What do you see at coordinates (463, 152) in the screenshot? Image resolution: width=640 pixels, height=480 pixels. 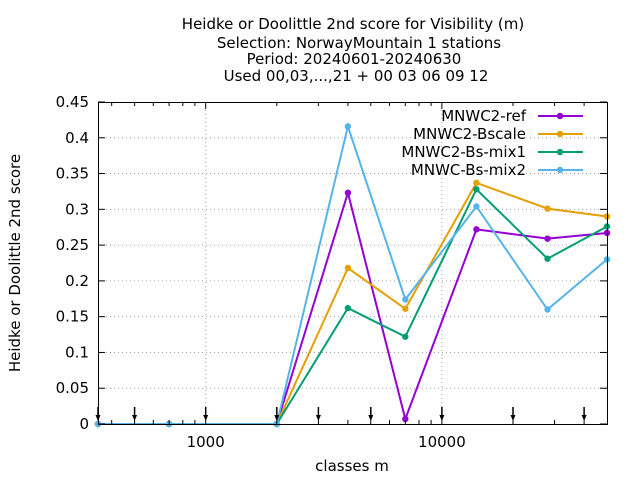 I see `legend-entry-label: MNWC2-Bs-mix1` at bounding box center [463, 152].